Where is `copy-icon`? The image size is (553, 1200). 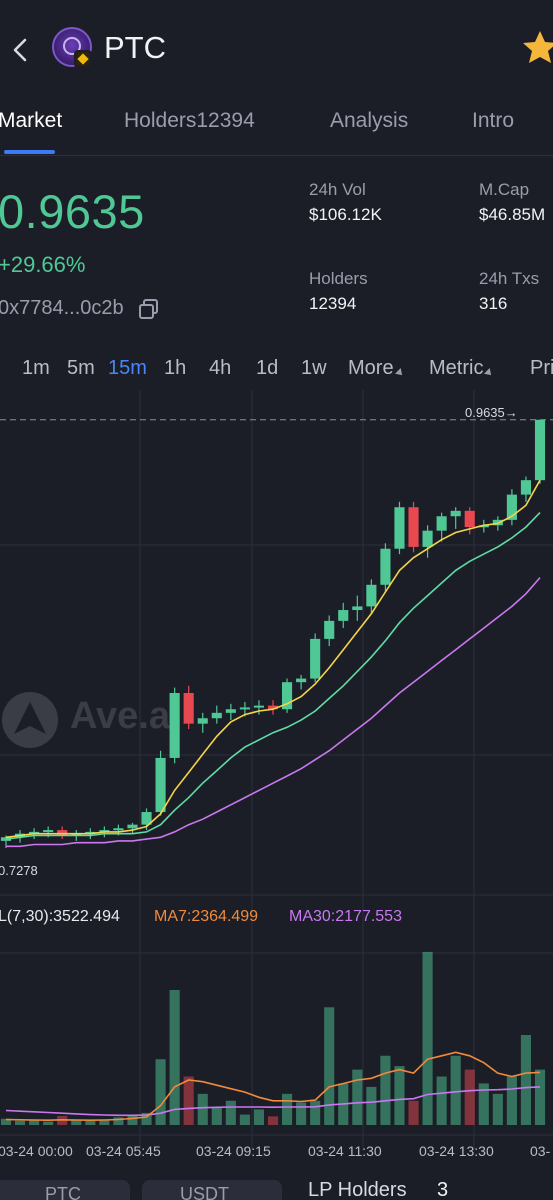
copy-icon is located at coordinates (149, 309).